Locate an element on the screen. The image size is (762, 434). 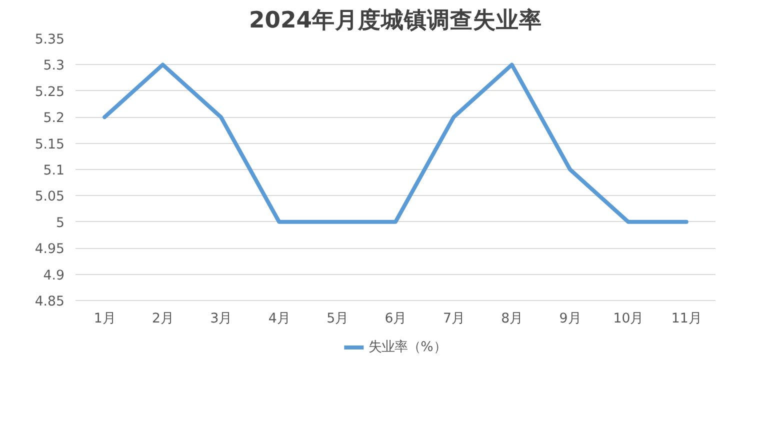
x-tick-label: 11月 is located at coordinates (686, 319).